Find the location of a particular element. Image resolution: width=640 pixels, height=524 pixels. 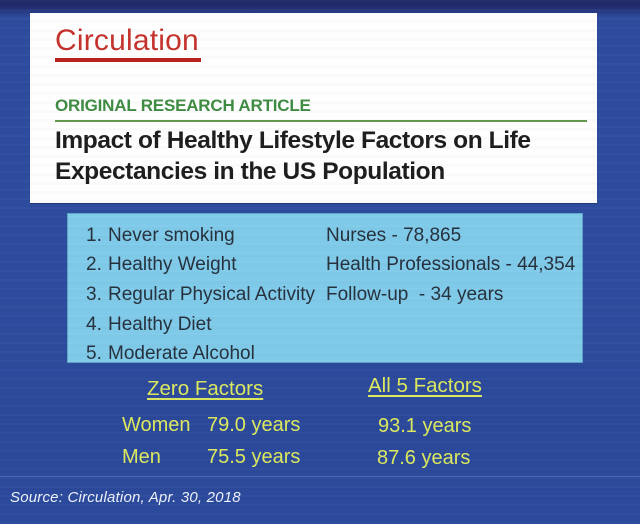

factor-item: 2. Healthy Weight is located at coordinates (206, 266).